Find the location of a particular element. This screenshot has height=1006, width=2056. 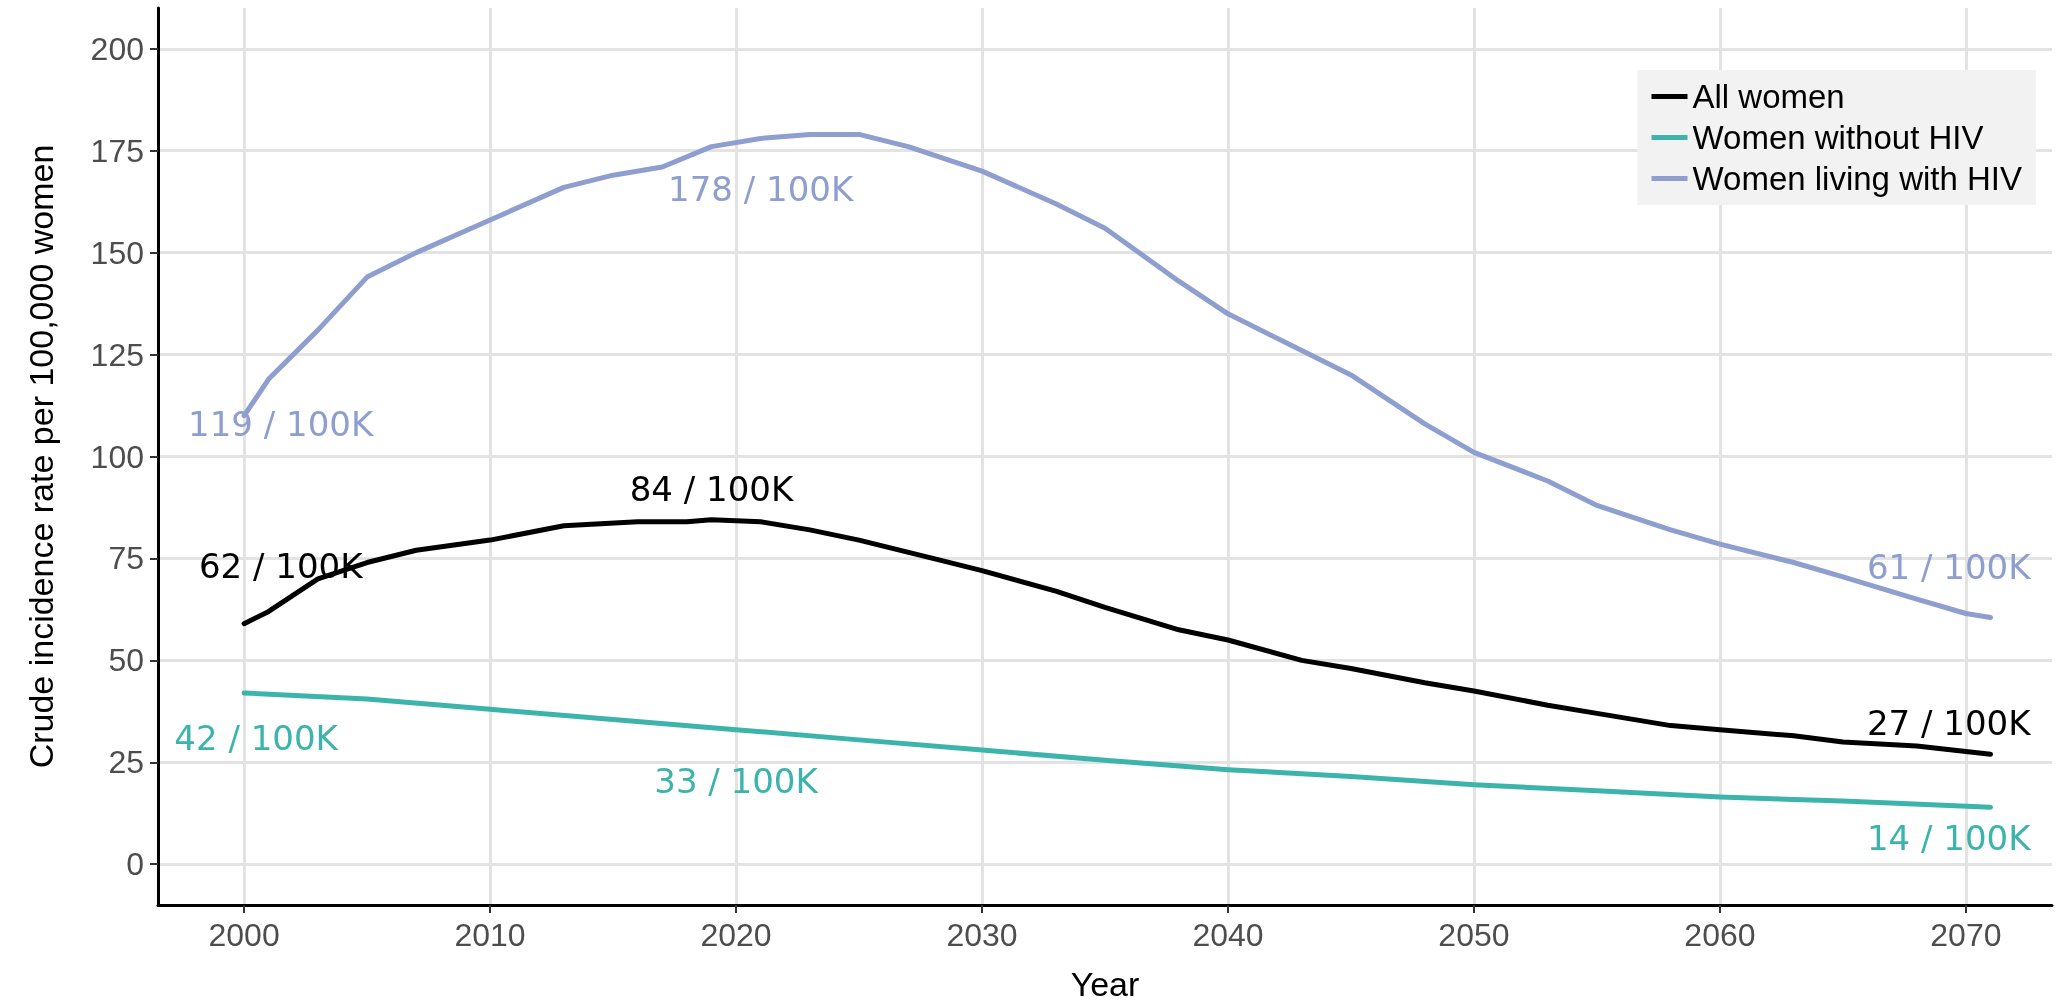

x-tick-label: 2030 is located at coordinates (982, 935).